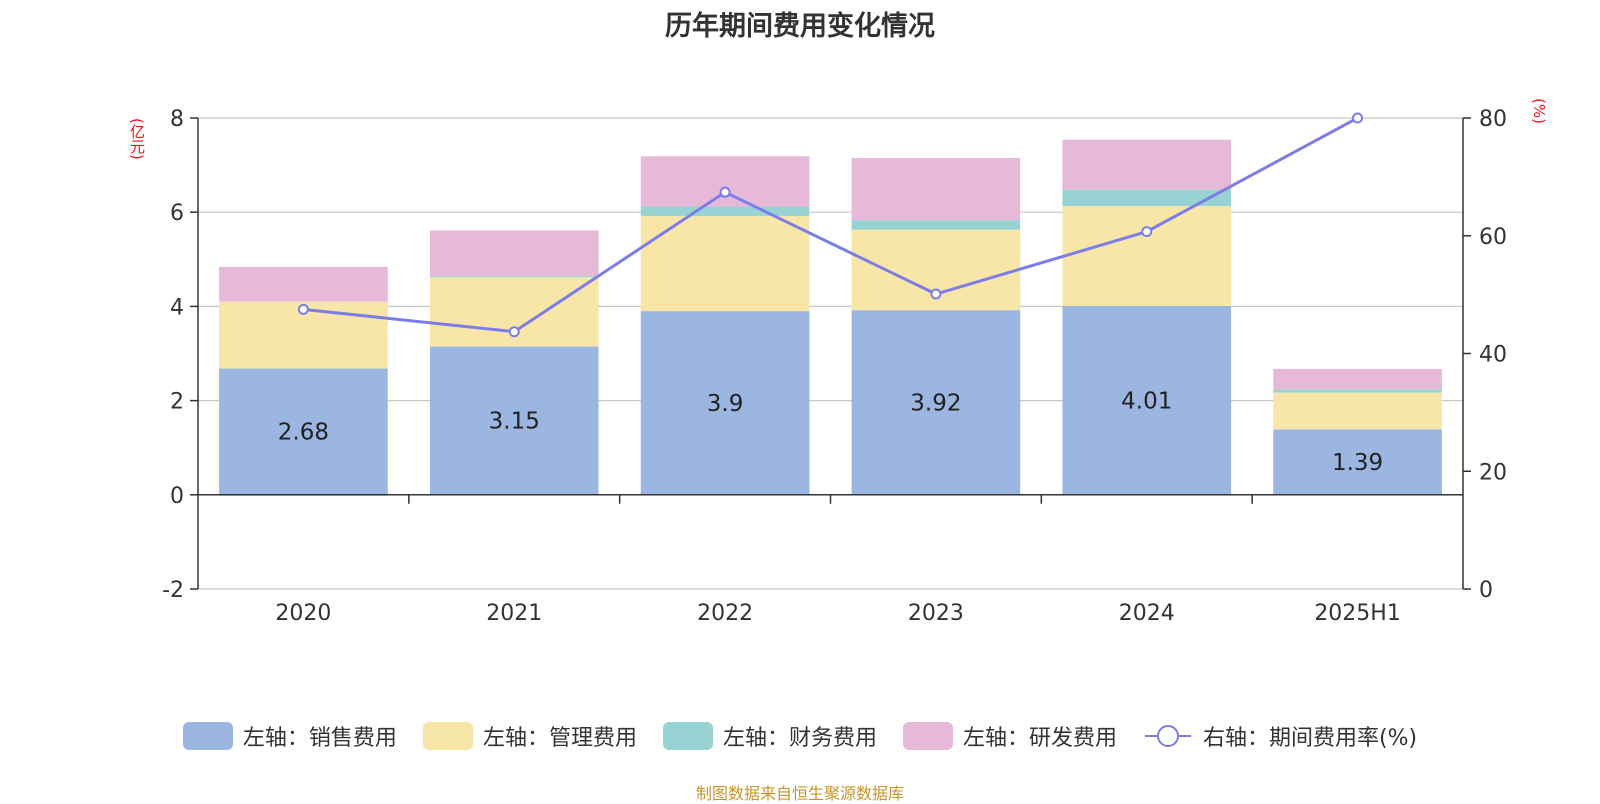  What do you see at coordinates (687, 736) in the screenshot?
I see `legend-swatch-finance` at bounding box center [687, 736].